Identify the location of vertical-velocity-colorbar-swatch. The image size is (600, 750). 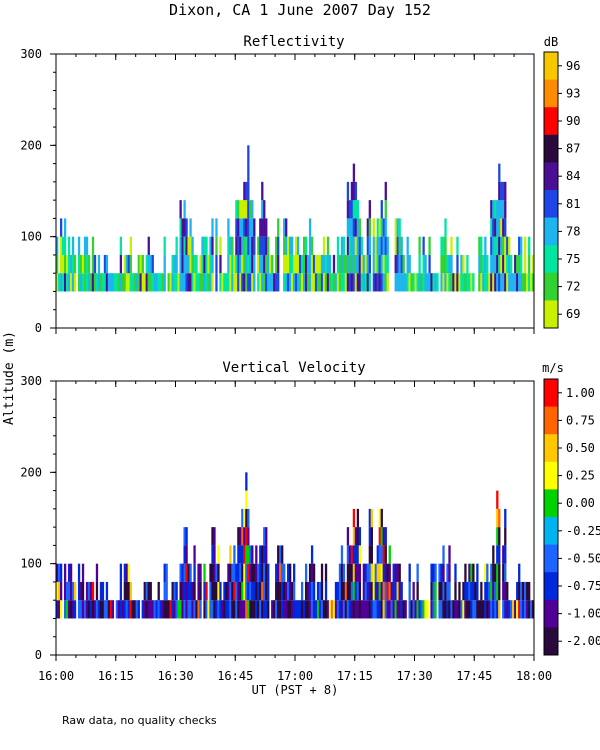
(551, 420).